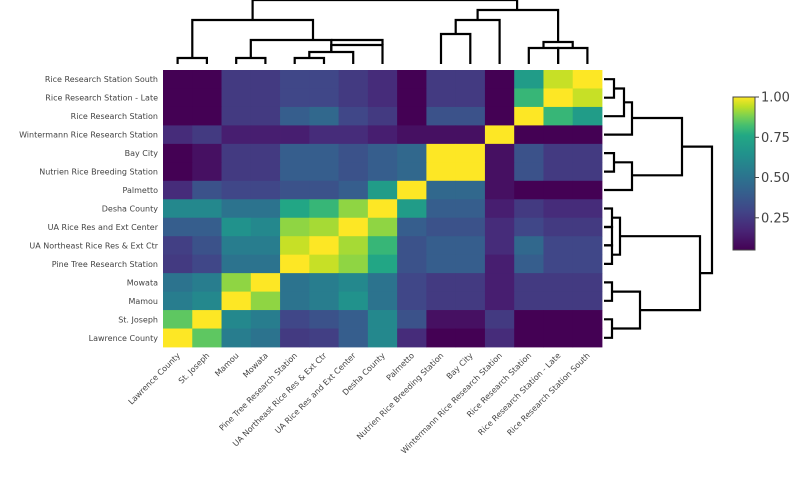 Image resolution: width=800 pixels, height=500 pixels. Describe the element at coordinates (178, 98) in the screenshot. I see `cell-rice-research-station-late-x-lawrence-county` at that location.